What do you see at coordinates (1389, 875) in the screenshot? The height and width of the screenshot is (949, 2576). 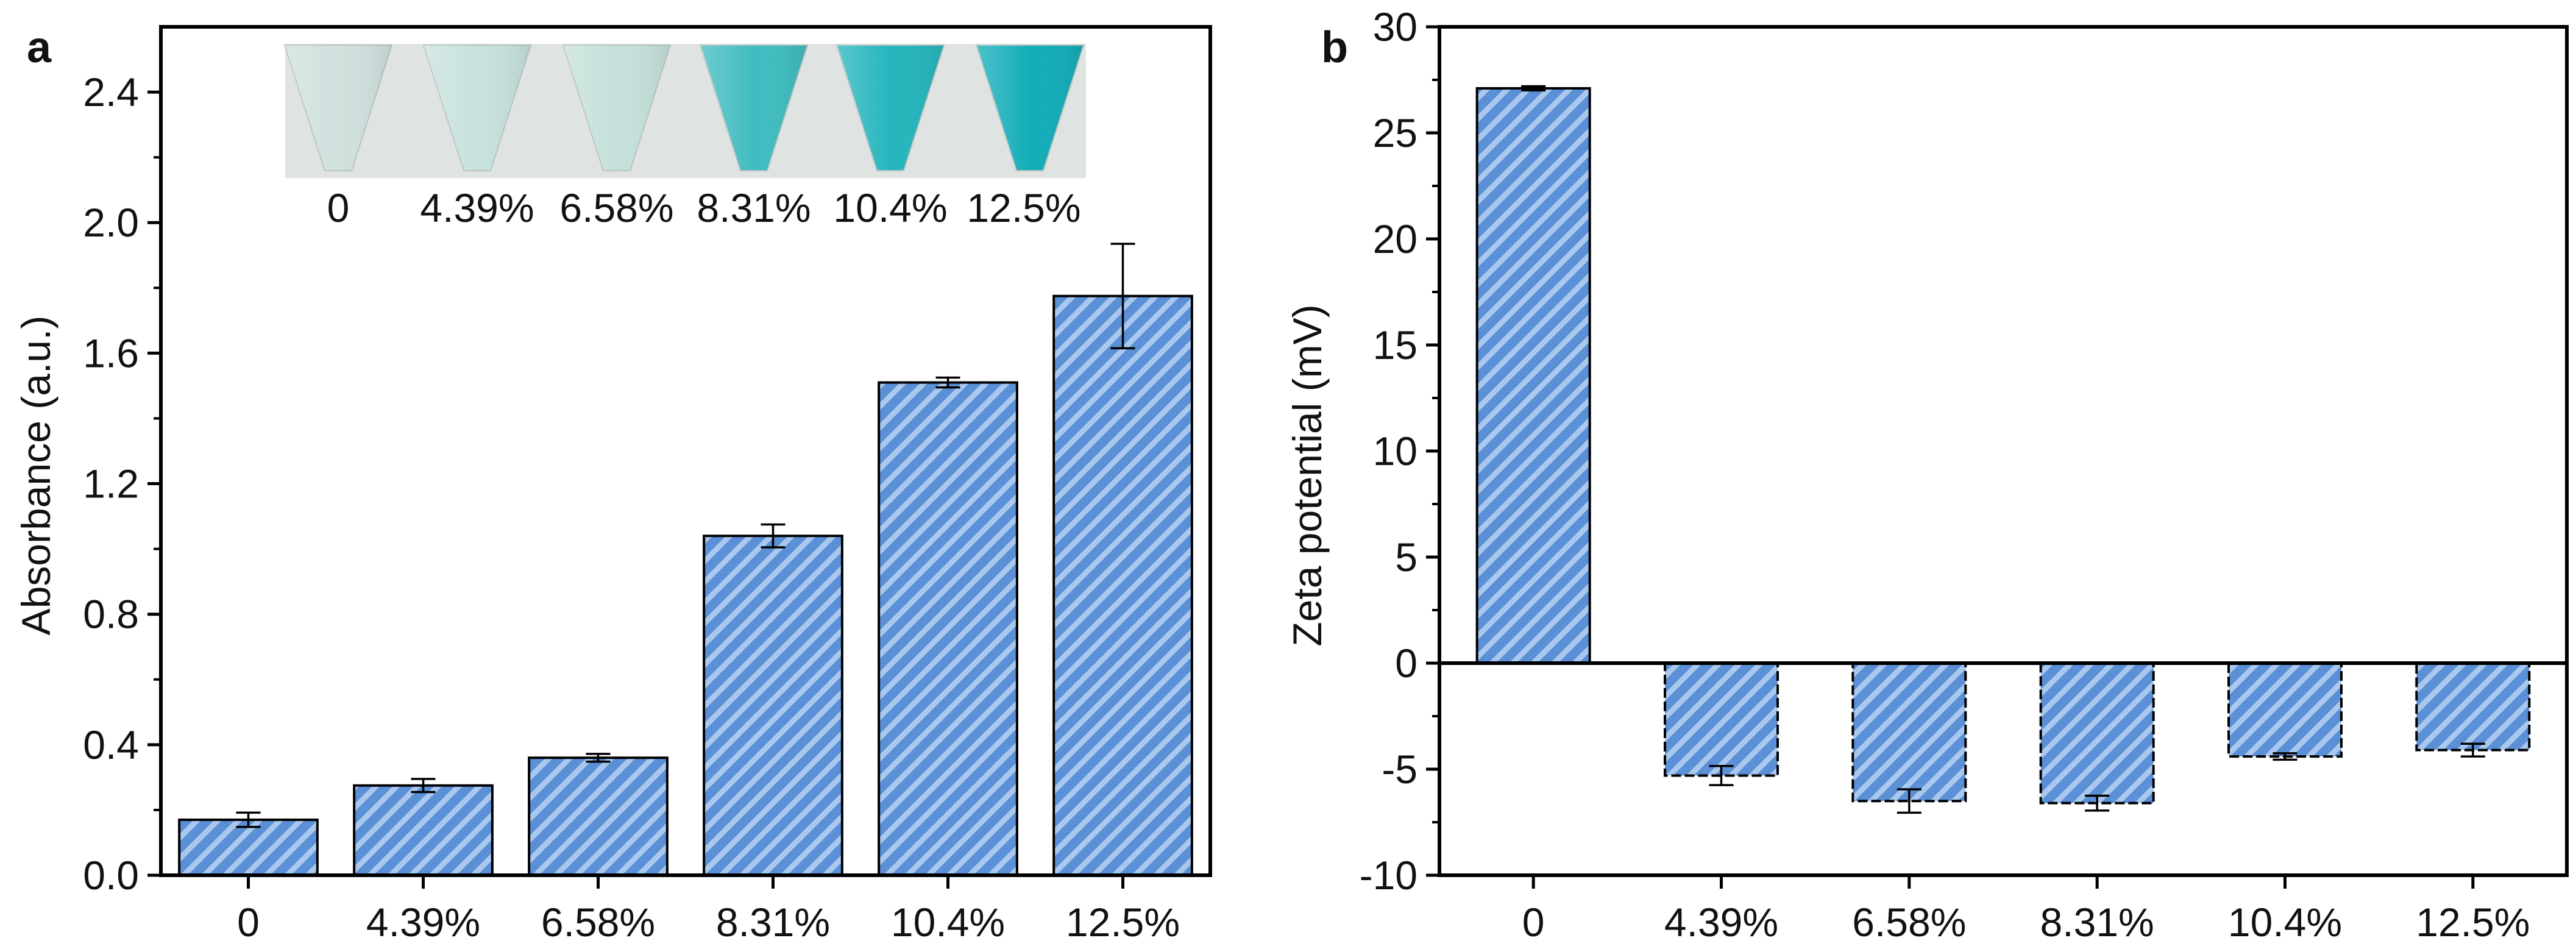 I see `y-tick-label: -10` at bounding box center [1389, 875].